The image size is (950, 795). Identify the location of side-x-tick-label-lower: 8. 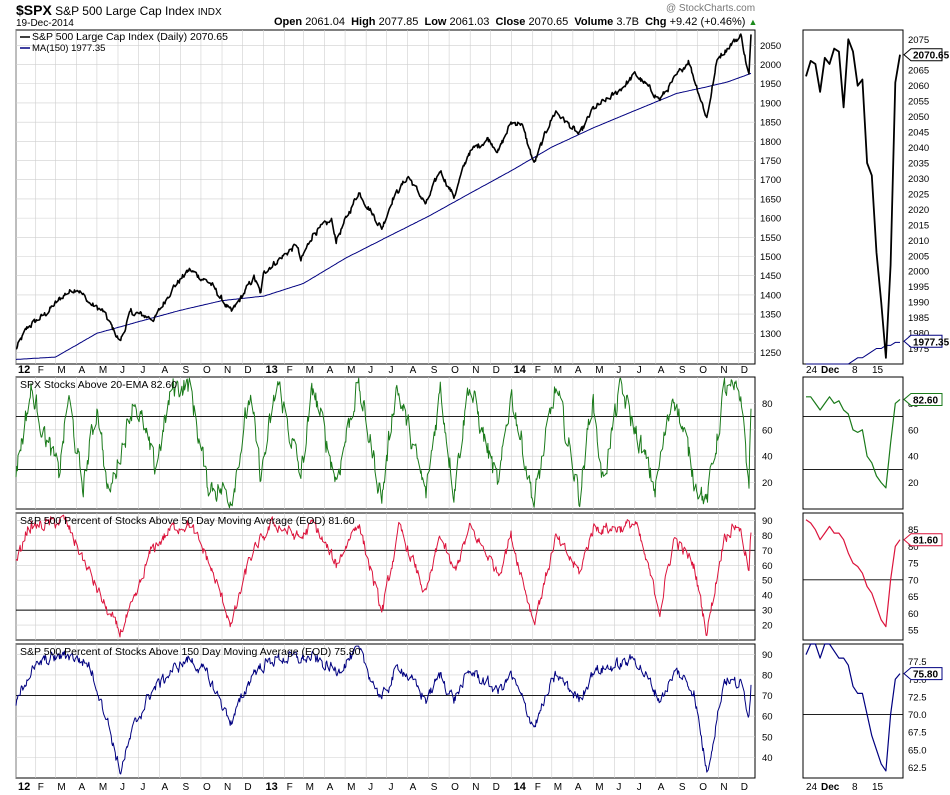
(855, 787).